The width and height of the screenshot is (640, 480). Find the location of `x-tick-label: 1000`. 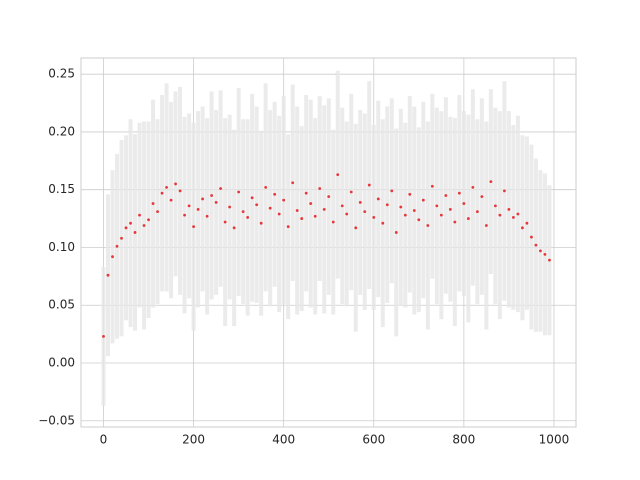

x-tick-label: 1000 is located at coordinates (554, 440).